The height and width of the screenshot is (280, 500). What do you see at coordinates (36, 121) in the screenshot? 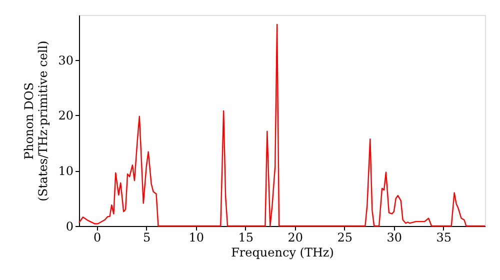
I see `y-axis-title: Phonon DOS (States/THz·primitive cell)` at bounding box center [36, 121].